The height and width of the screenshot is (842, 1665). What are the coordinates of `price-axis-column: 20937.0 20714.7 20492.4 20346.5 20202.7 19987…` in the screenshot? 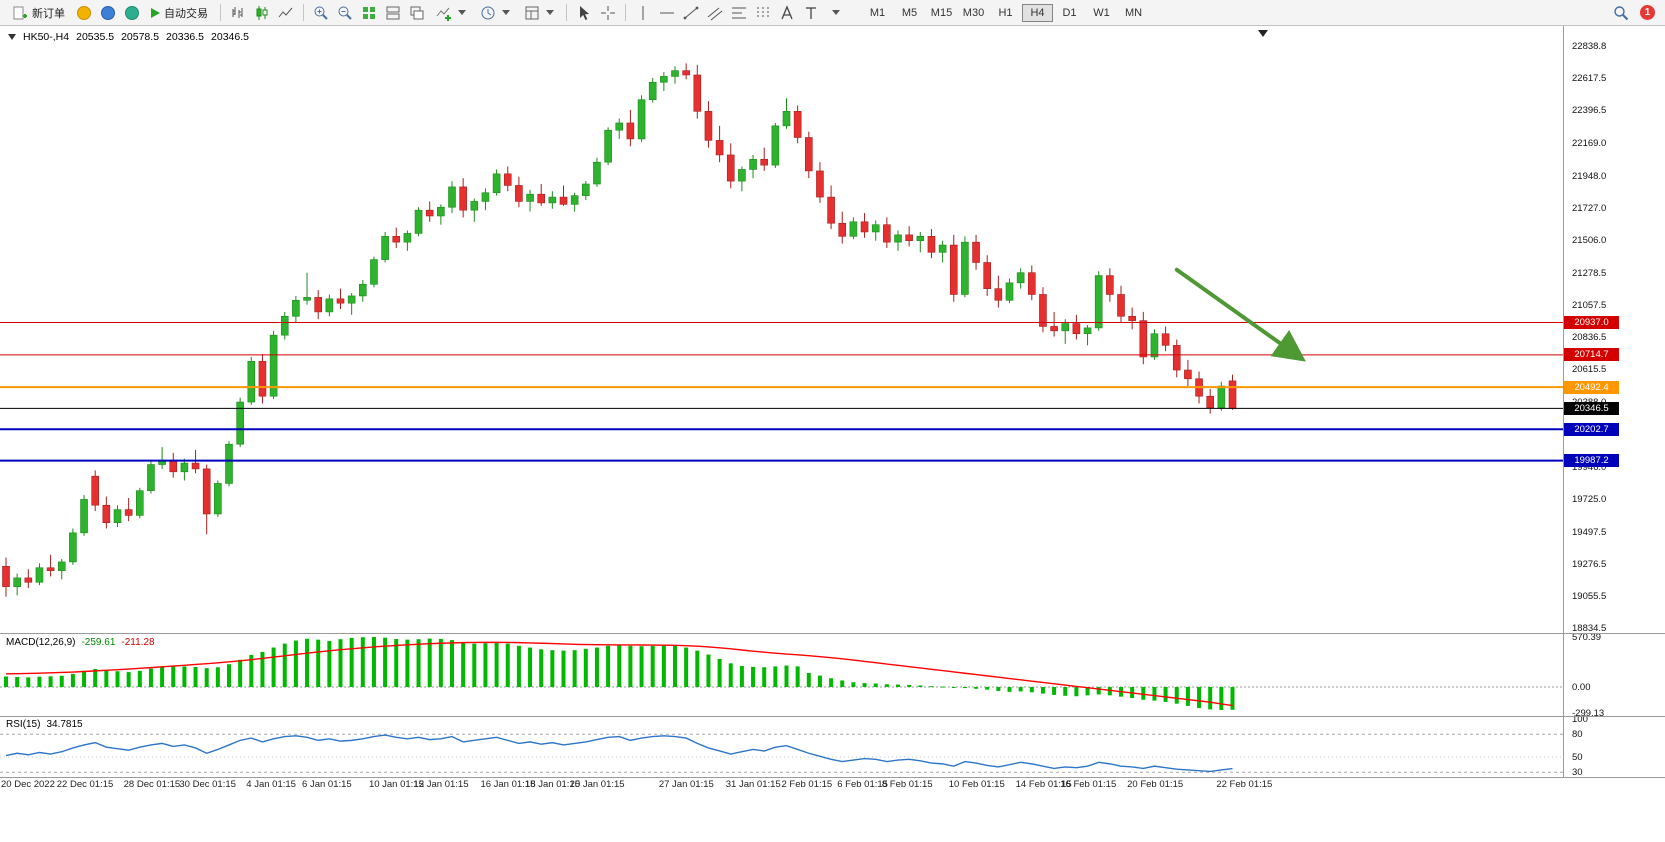 It's located at (1614, 409).